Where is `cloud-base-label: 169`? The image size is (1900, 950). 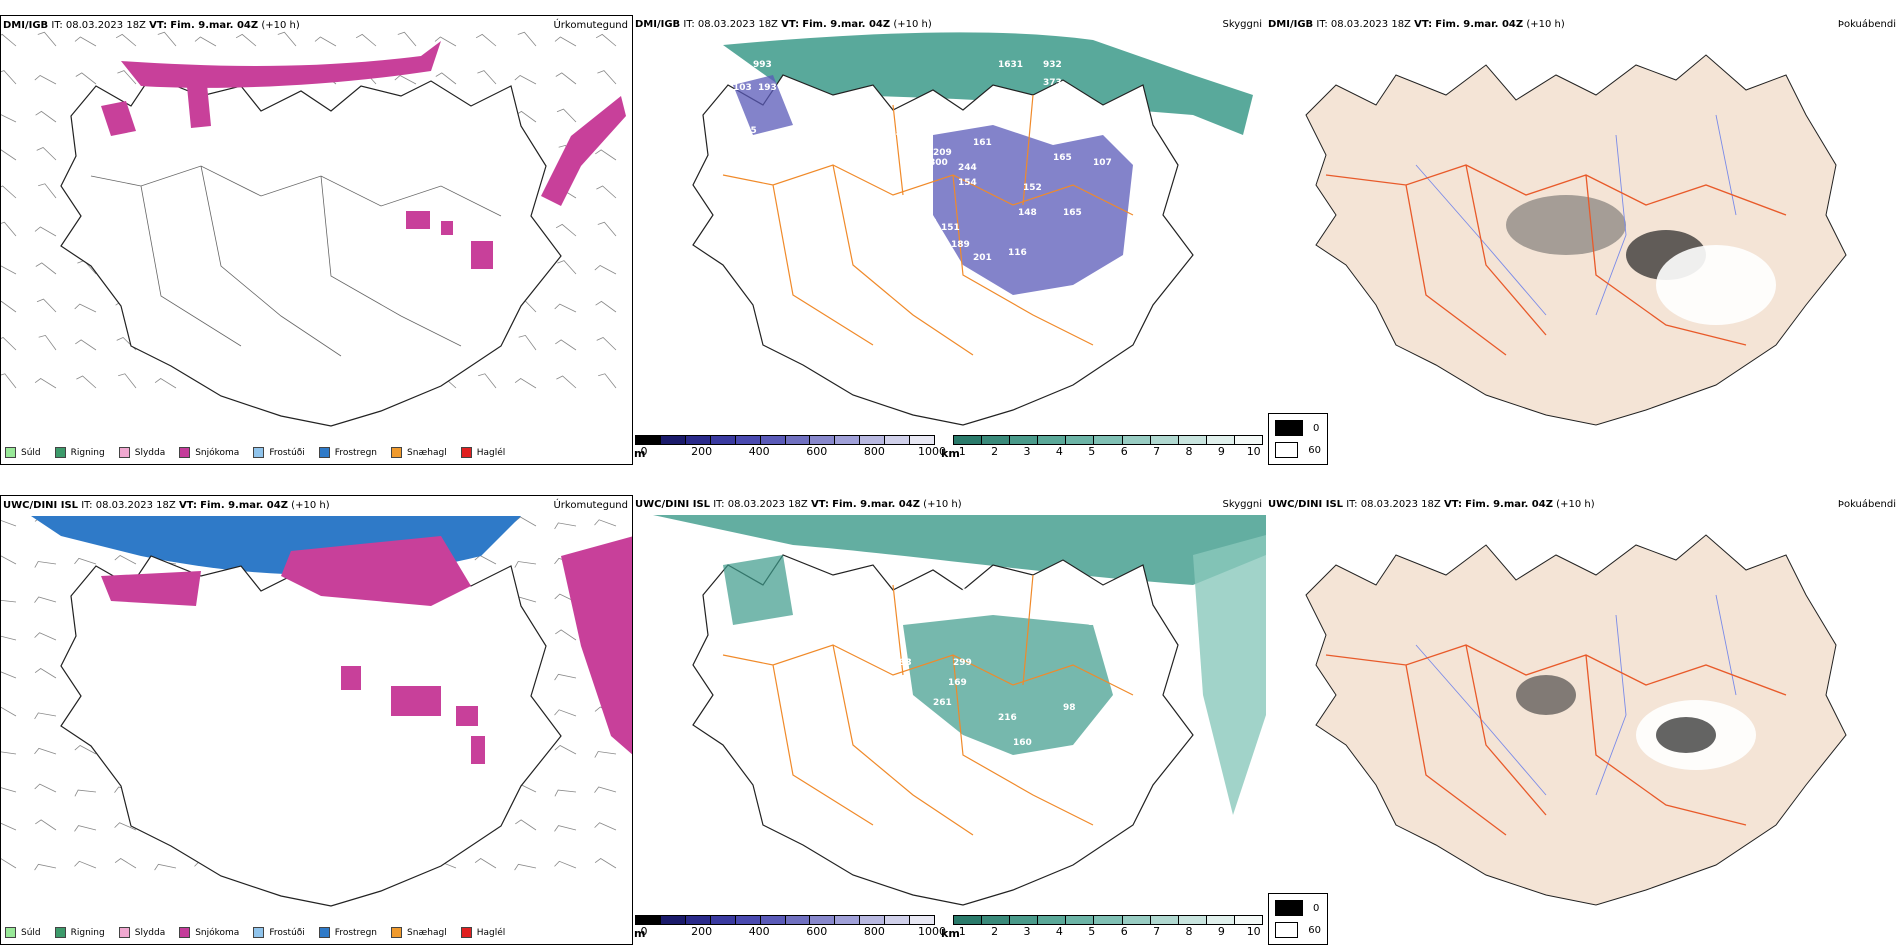 cloud-base-label: 169 is located at coordinates (957, 683).